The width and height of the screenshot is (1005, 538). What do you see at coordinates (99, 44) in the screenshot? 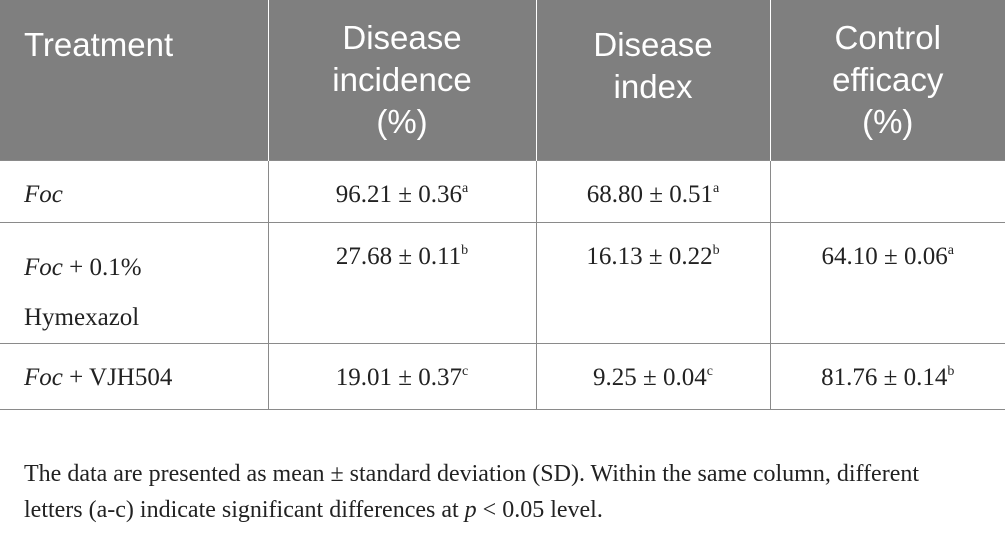
I see `header-line: Treatment` at bounding box center [99, 44].